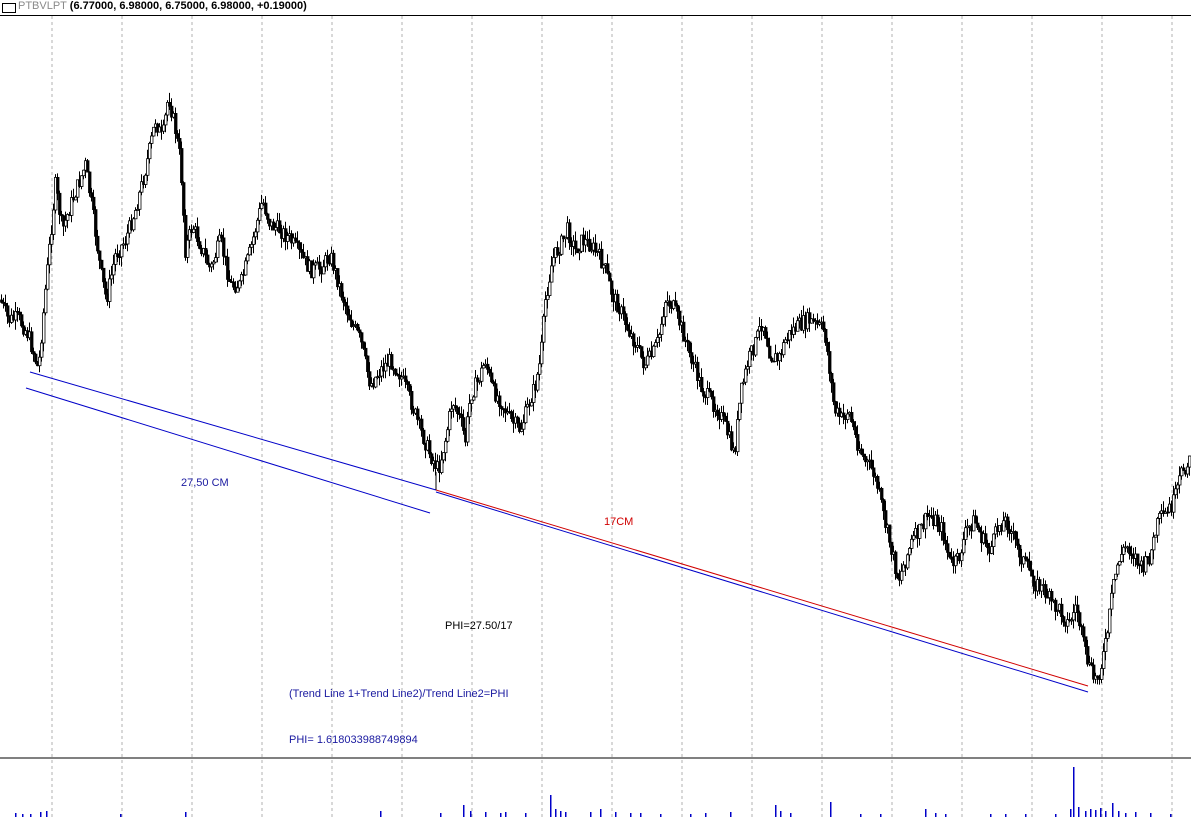 The image size is (1191, 817). Describe the element at coordinates (42, 6) in the screenshot. I see `symbol-label: PTBVLPT` at that location.